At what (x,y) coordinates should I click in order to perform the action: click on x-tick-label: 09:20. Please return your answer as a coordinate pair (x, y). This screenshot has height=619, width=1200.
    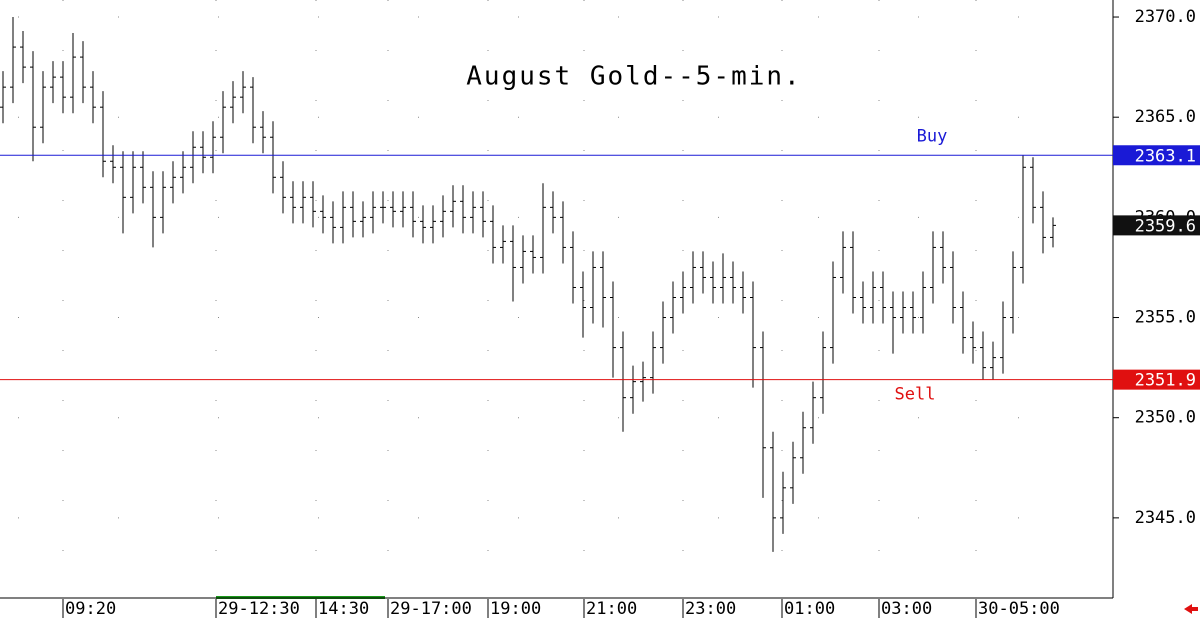
    Looking at the image, I should click on (90, 609).